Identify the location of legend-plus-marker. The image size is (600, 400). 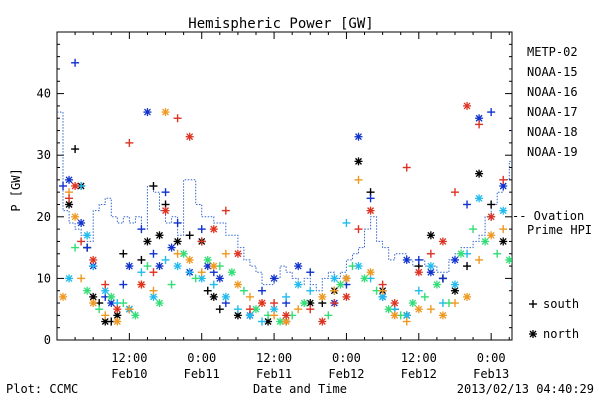
(533, 304).